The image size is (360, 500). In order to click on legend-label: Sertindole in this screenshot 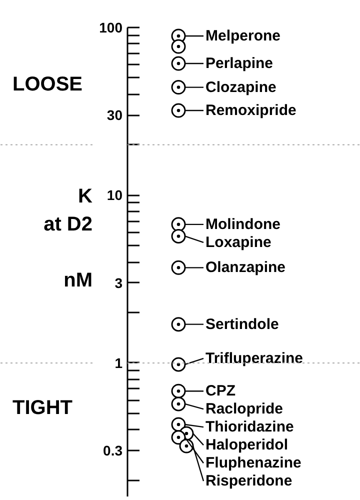, I will do `click(242, 324)`.